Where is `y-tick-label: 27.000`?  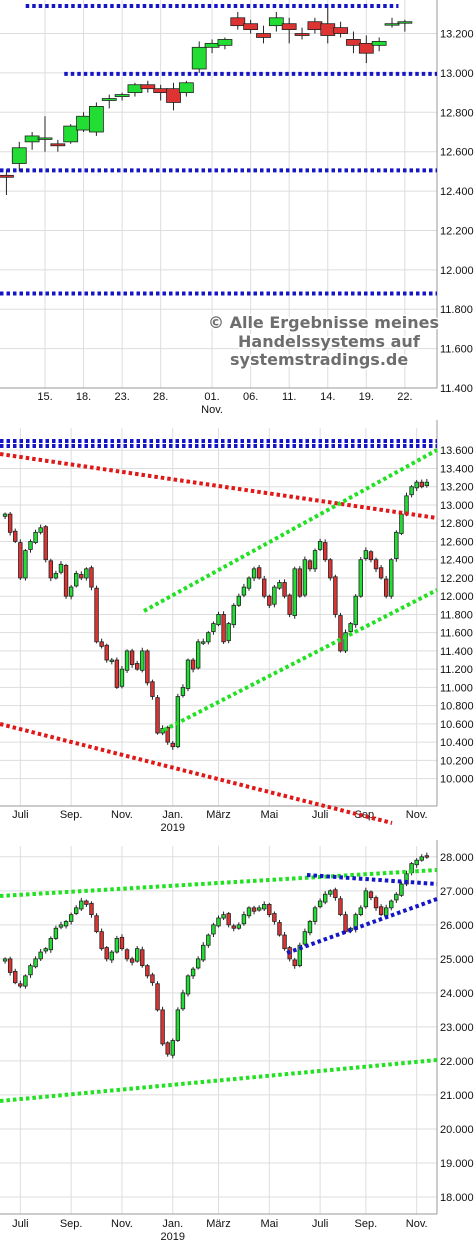
y-tick-label: 27.000 is located at coordinates (457, 892).